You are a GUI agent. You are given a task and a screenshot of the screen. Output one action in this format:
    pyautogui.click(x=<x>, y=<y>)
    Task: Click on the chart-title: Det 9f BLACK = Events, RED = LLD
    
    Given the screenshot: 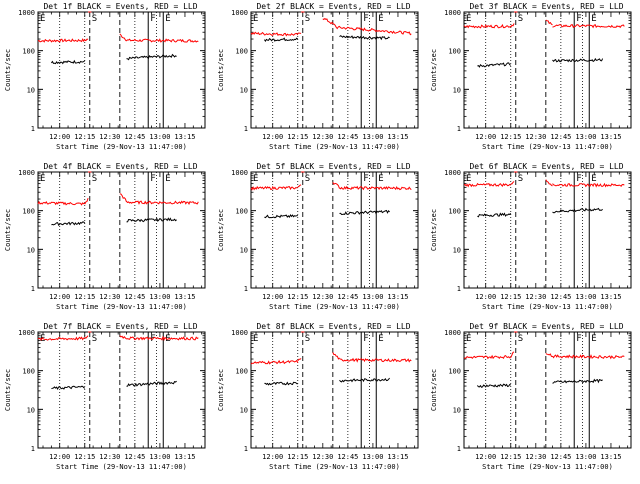 What is the action you would take?
    pyautogui.click(x=546, y=326)
    